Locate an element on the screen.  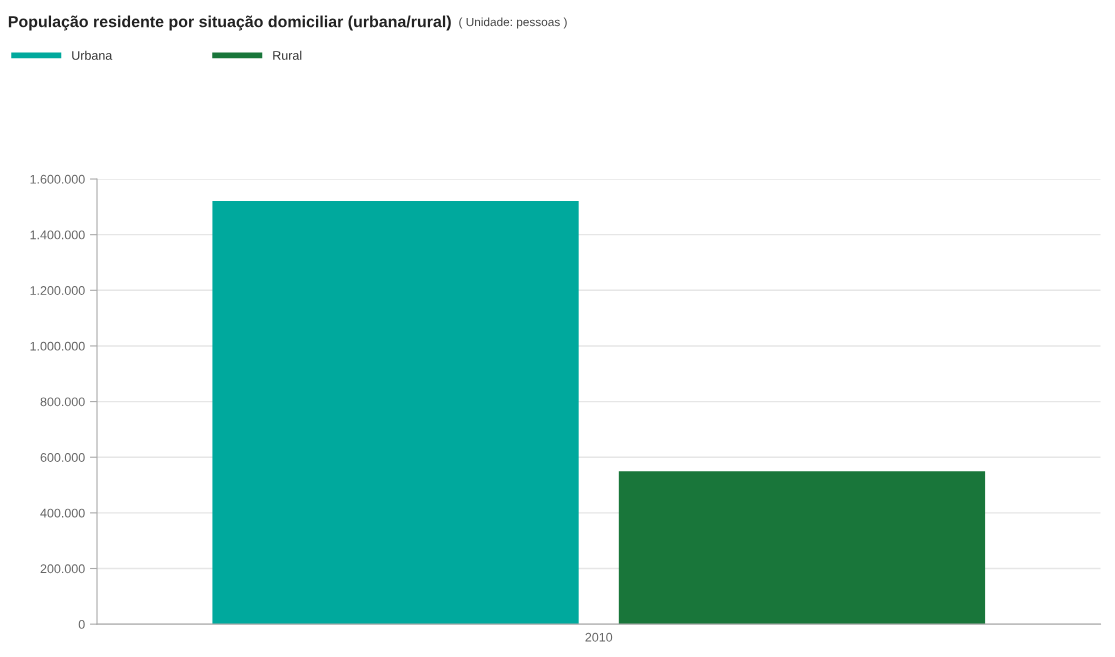
y-tick-label: 800.000 is located at coordinates (62, 402).